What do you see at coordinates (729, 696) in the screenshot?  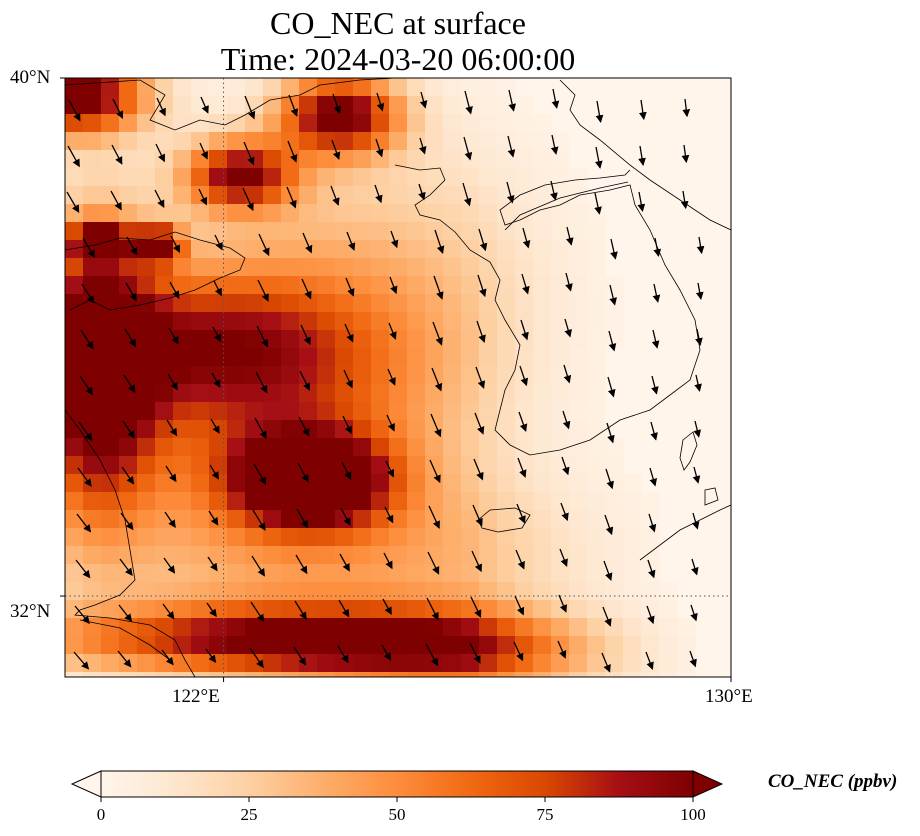 I see `lon-tick-label-130e: 130°E` at bounding box center [729, 696].